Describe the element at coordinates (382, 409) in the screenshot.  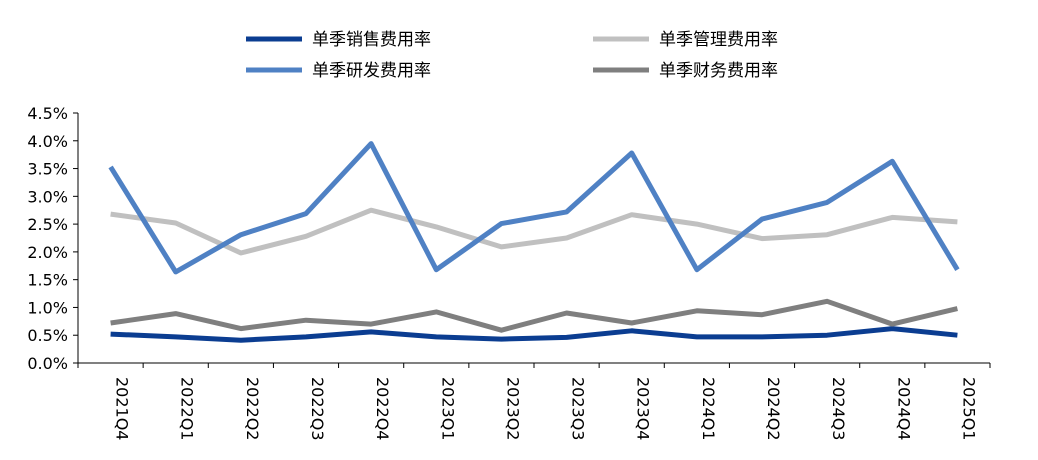
I see `x-tick-label: 2022Q4` at that location.